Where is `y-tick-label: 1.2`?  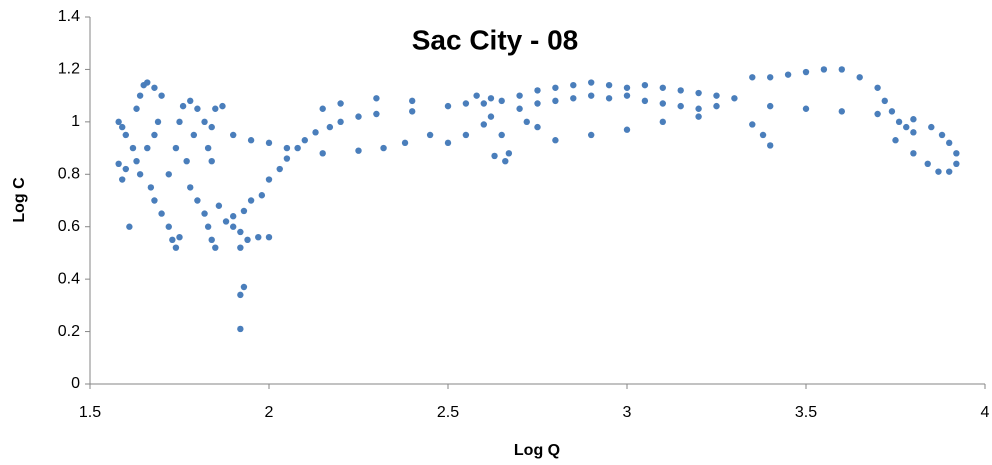
y-tick-label: 1.2 is located at coordinates (69, 69).